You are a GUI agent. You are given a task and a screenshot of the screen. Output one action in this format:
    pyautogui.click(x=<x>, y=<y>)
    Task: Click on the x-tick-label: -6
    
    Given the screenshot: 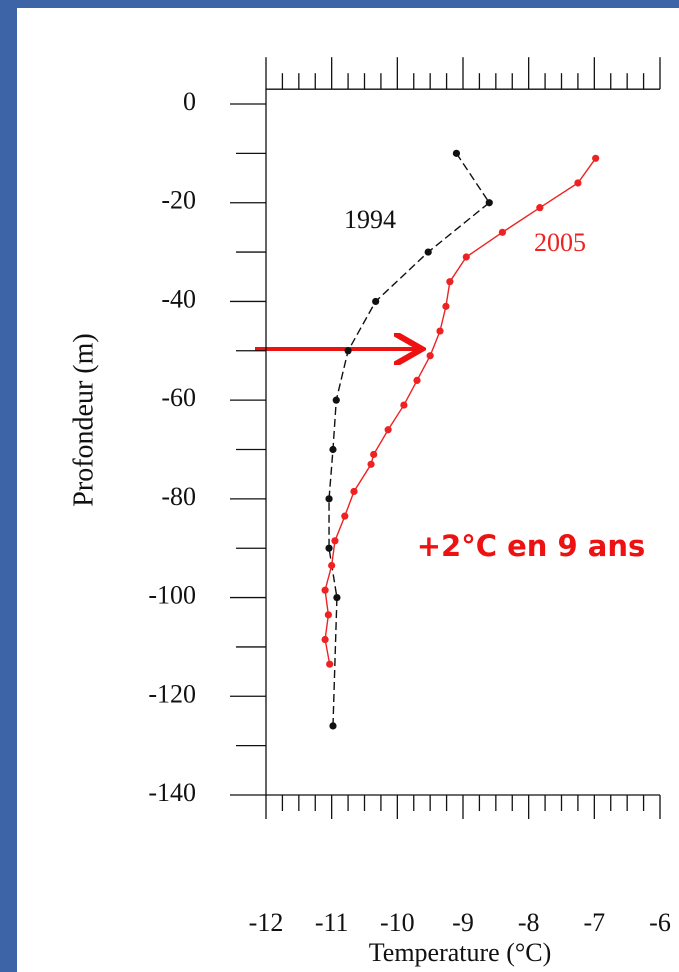 What is the action you would take?
    pyautogui.click(x=660, y=922)
    